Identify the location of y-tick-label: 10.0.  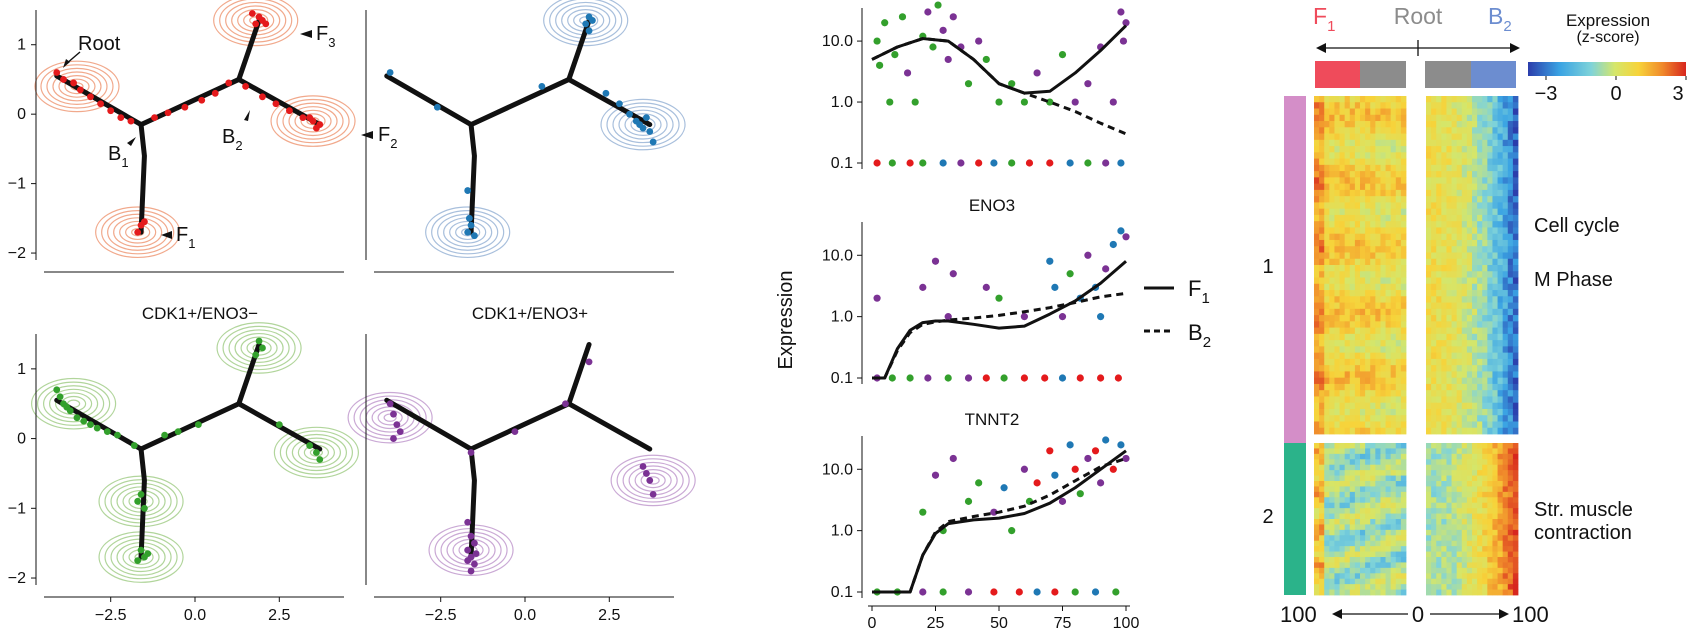
(837, 41).